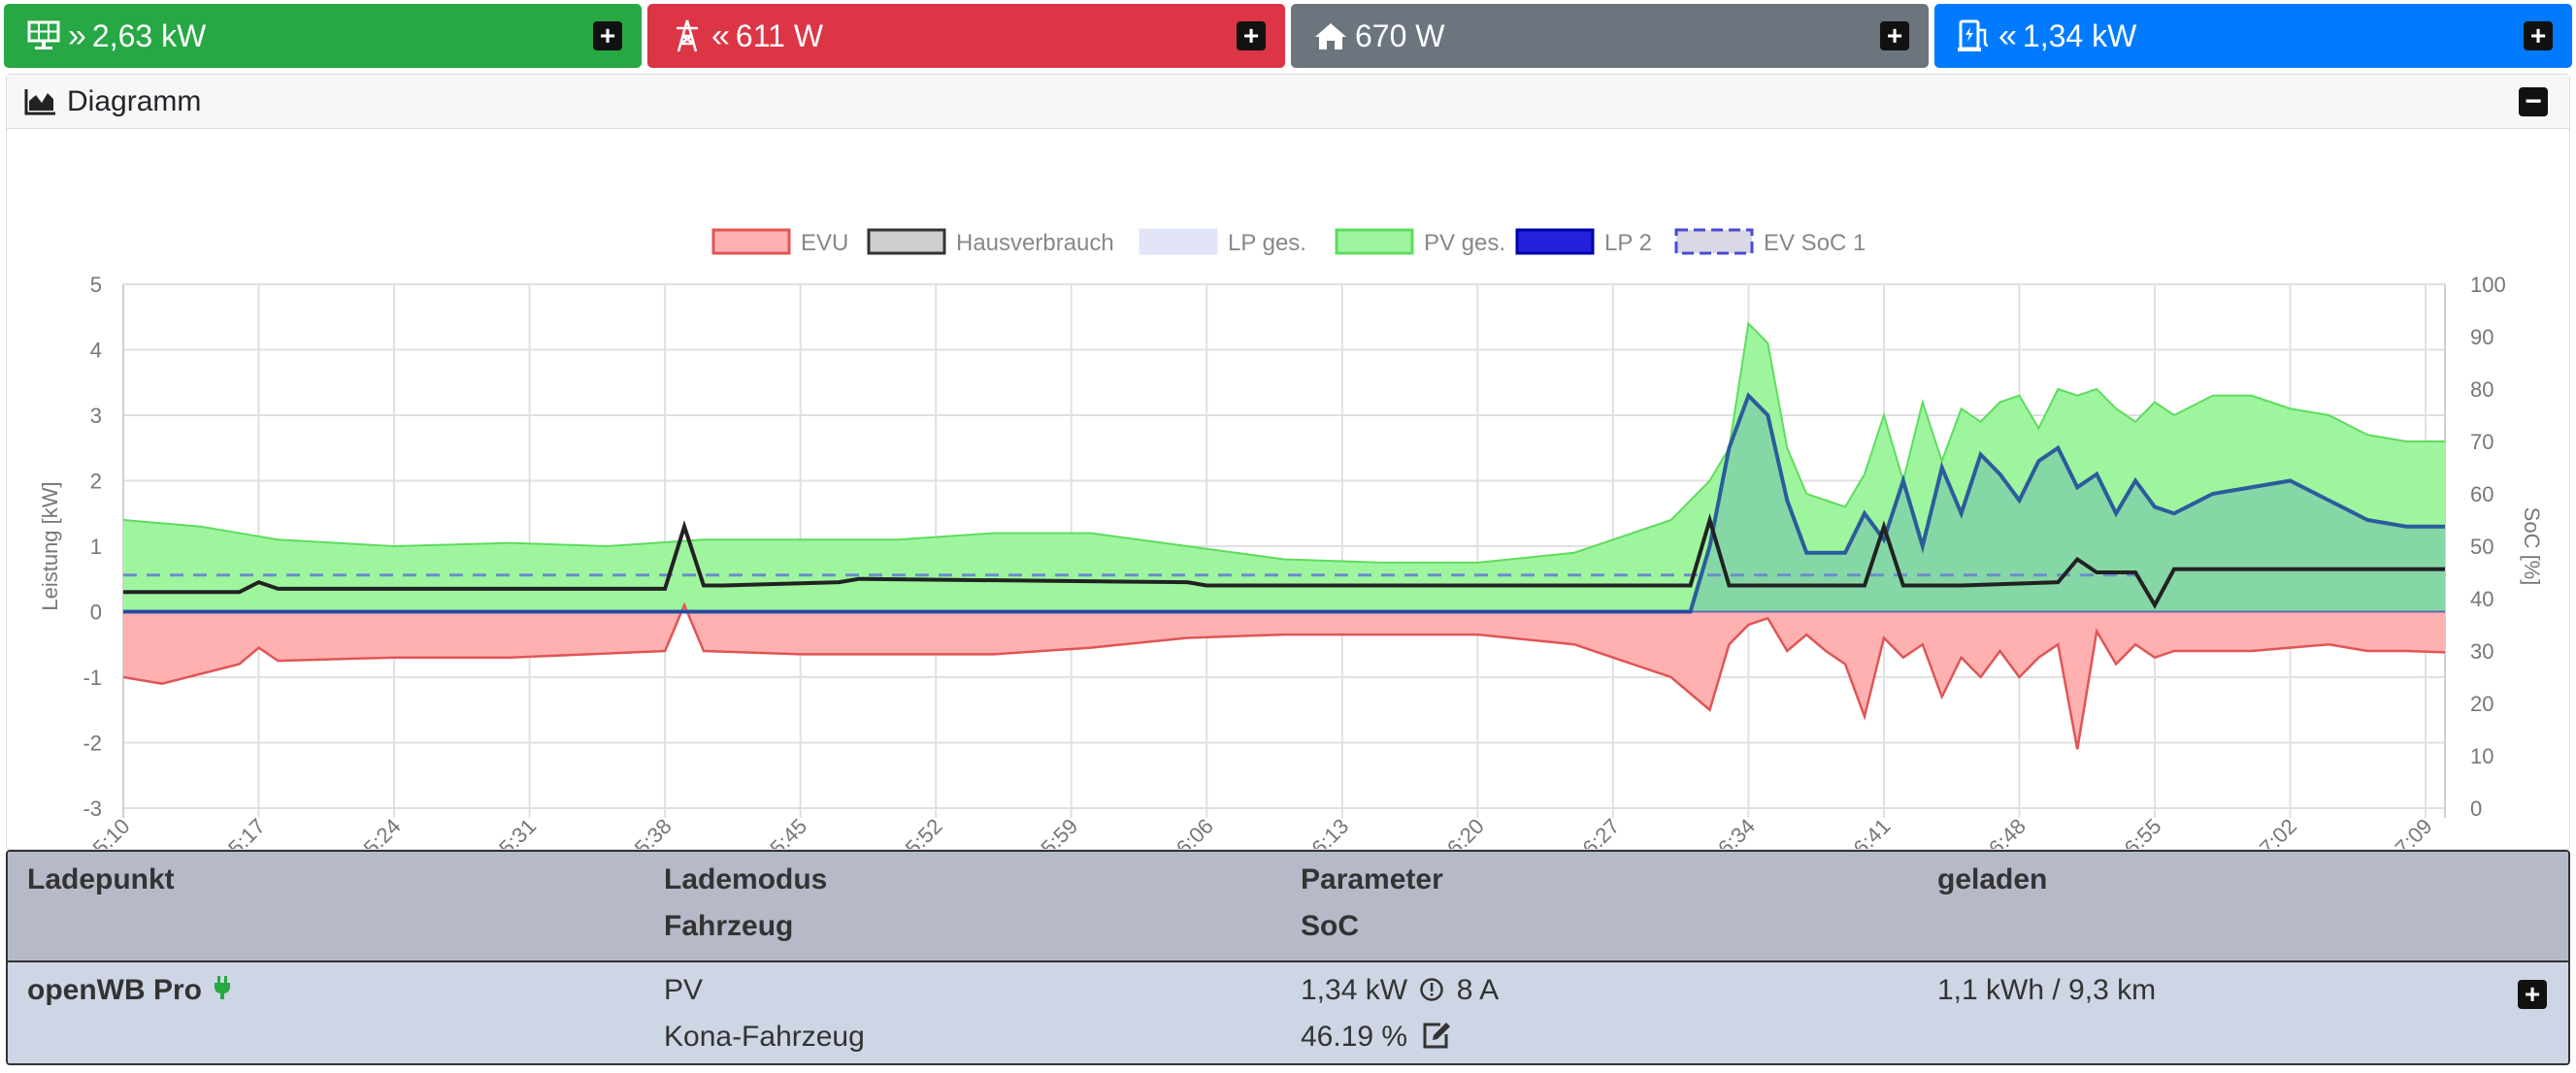 The height and width of the screenshot is (1073, 2576). I want to click on evu-power-value: 611 W, so click(779, 35).